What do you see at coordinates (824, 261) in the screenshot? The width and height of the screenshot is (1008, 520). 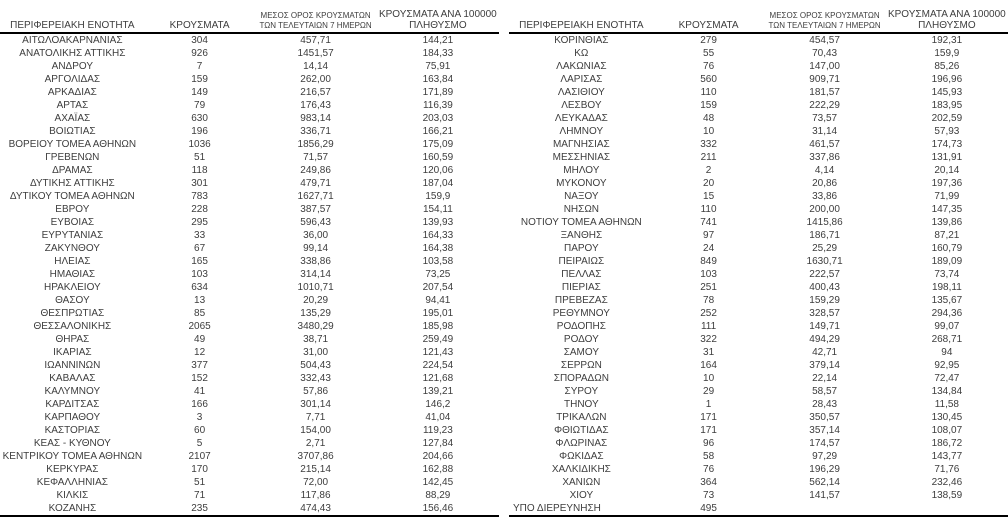 I see `avg7-cell: 1630,71` at bounding box center [824, 261].